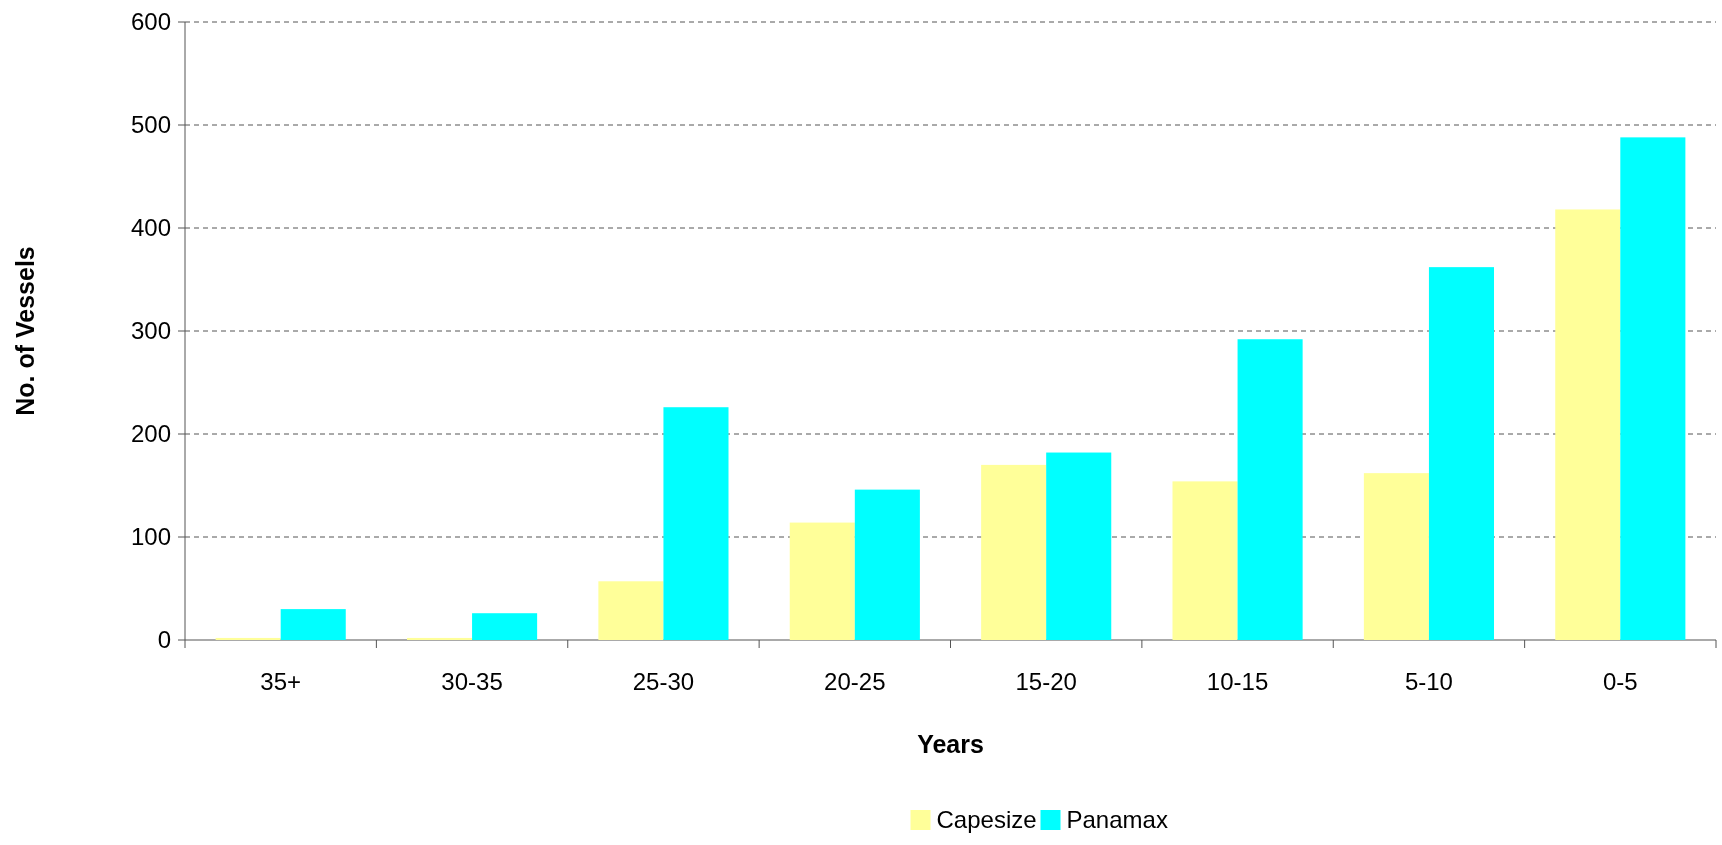 Image resolution: width=1722 pixels, height=845 pixels. I want to click on x-tick-label: 25-30, so click(663, 681).